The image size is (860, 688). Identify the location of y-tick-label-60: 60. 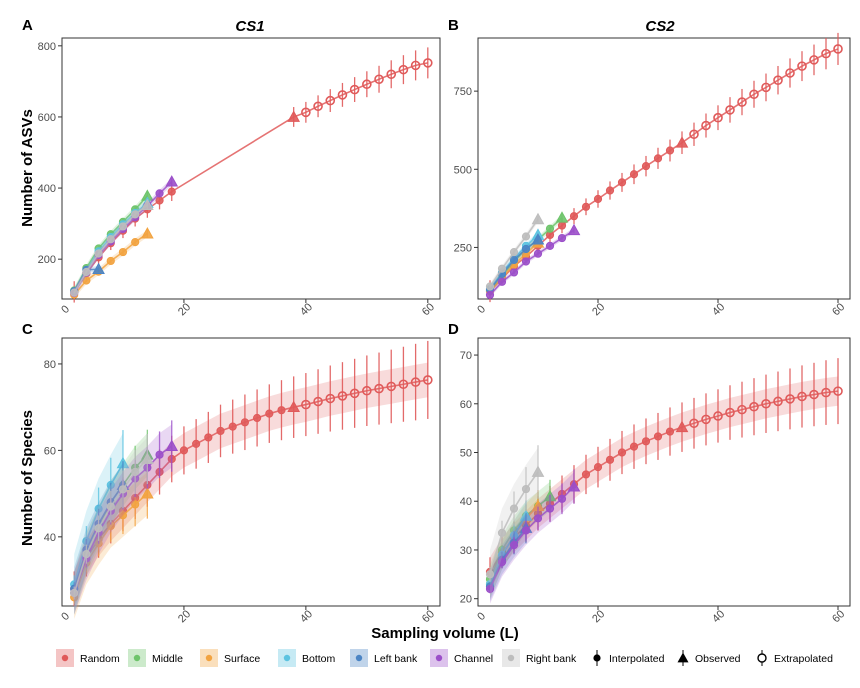
(466, 405).